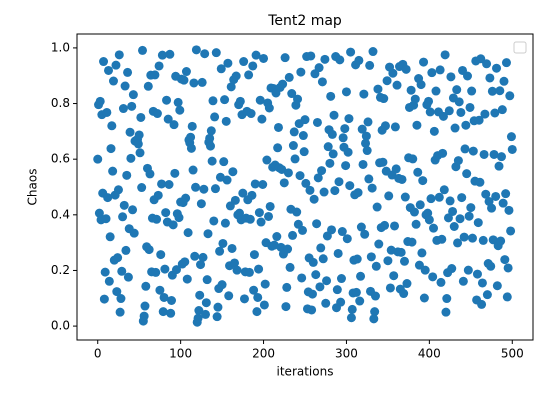  I want to click on x-tick-label: 100, so click(180, 354).